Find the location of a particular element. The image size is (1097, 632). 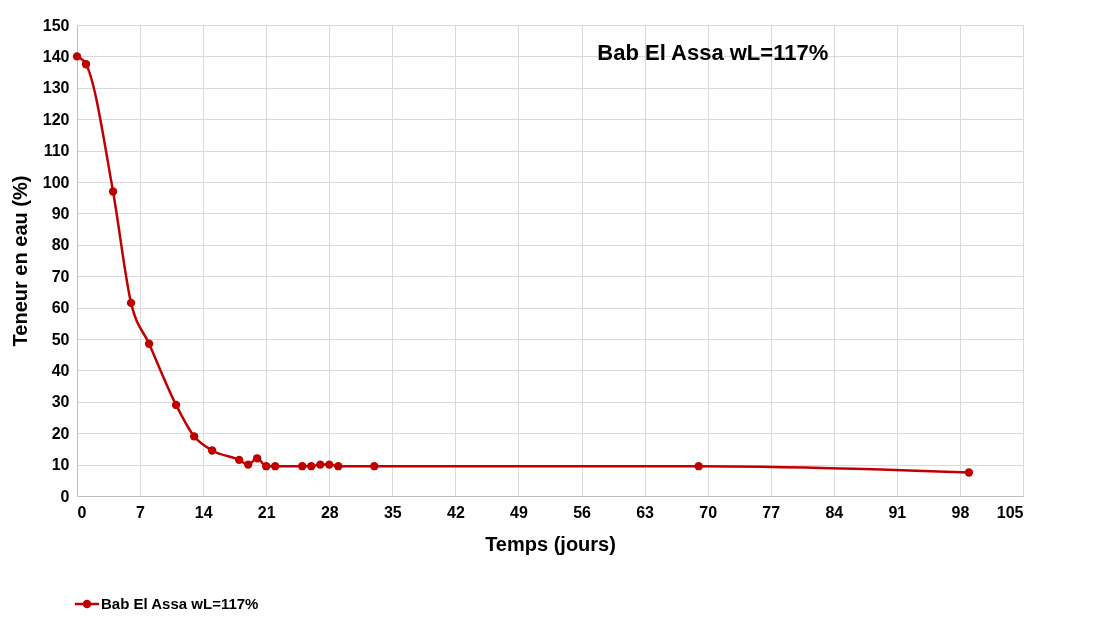

y-tick-label: 10 is located at coordinates (60, 465).